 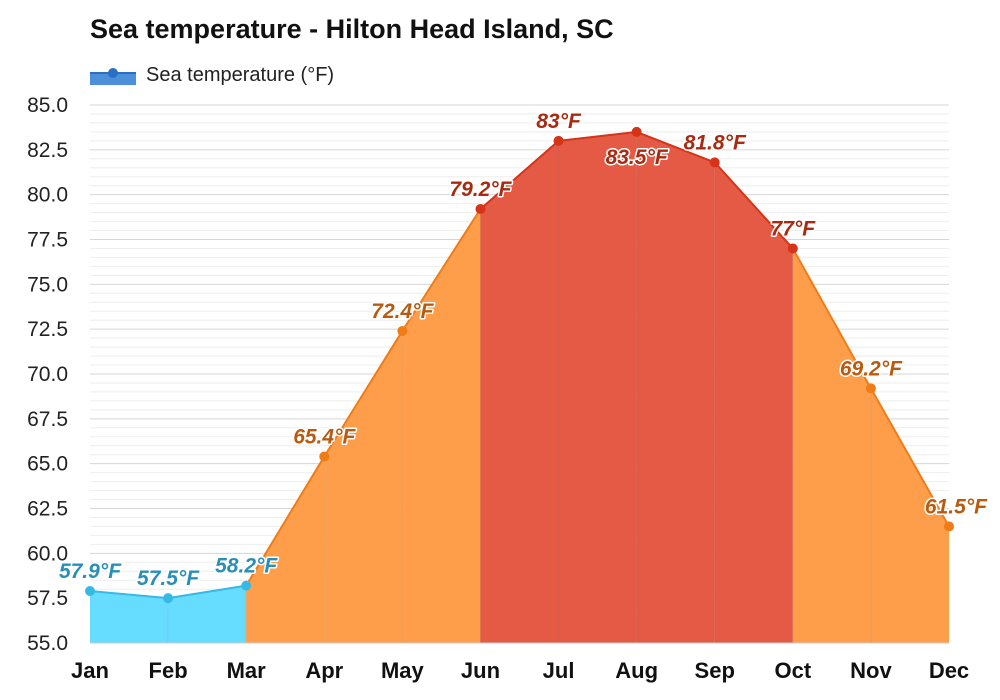 I want to click on x-tick-label: Jun, so click(x=480, y=670).